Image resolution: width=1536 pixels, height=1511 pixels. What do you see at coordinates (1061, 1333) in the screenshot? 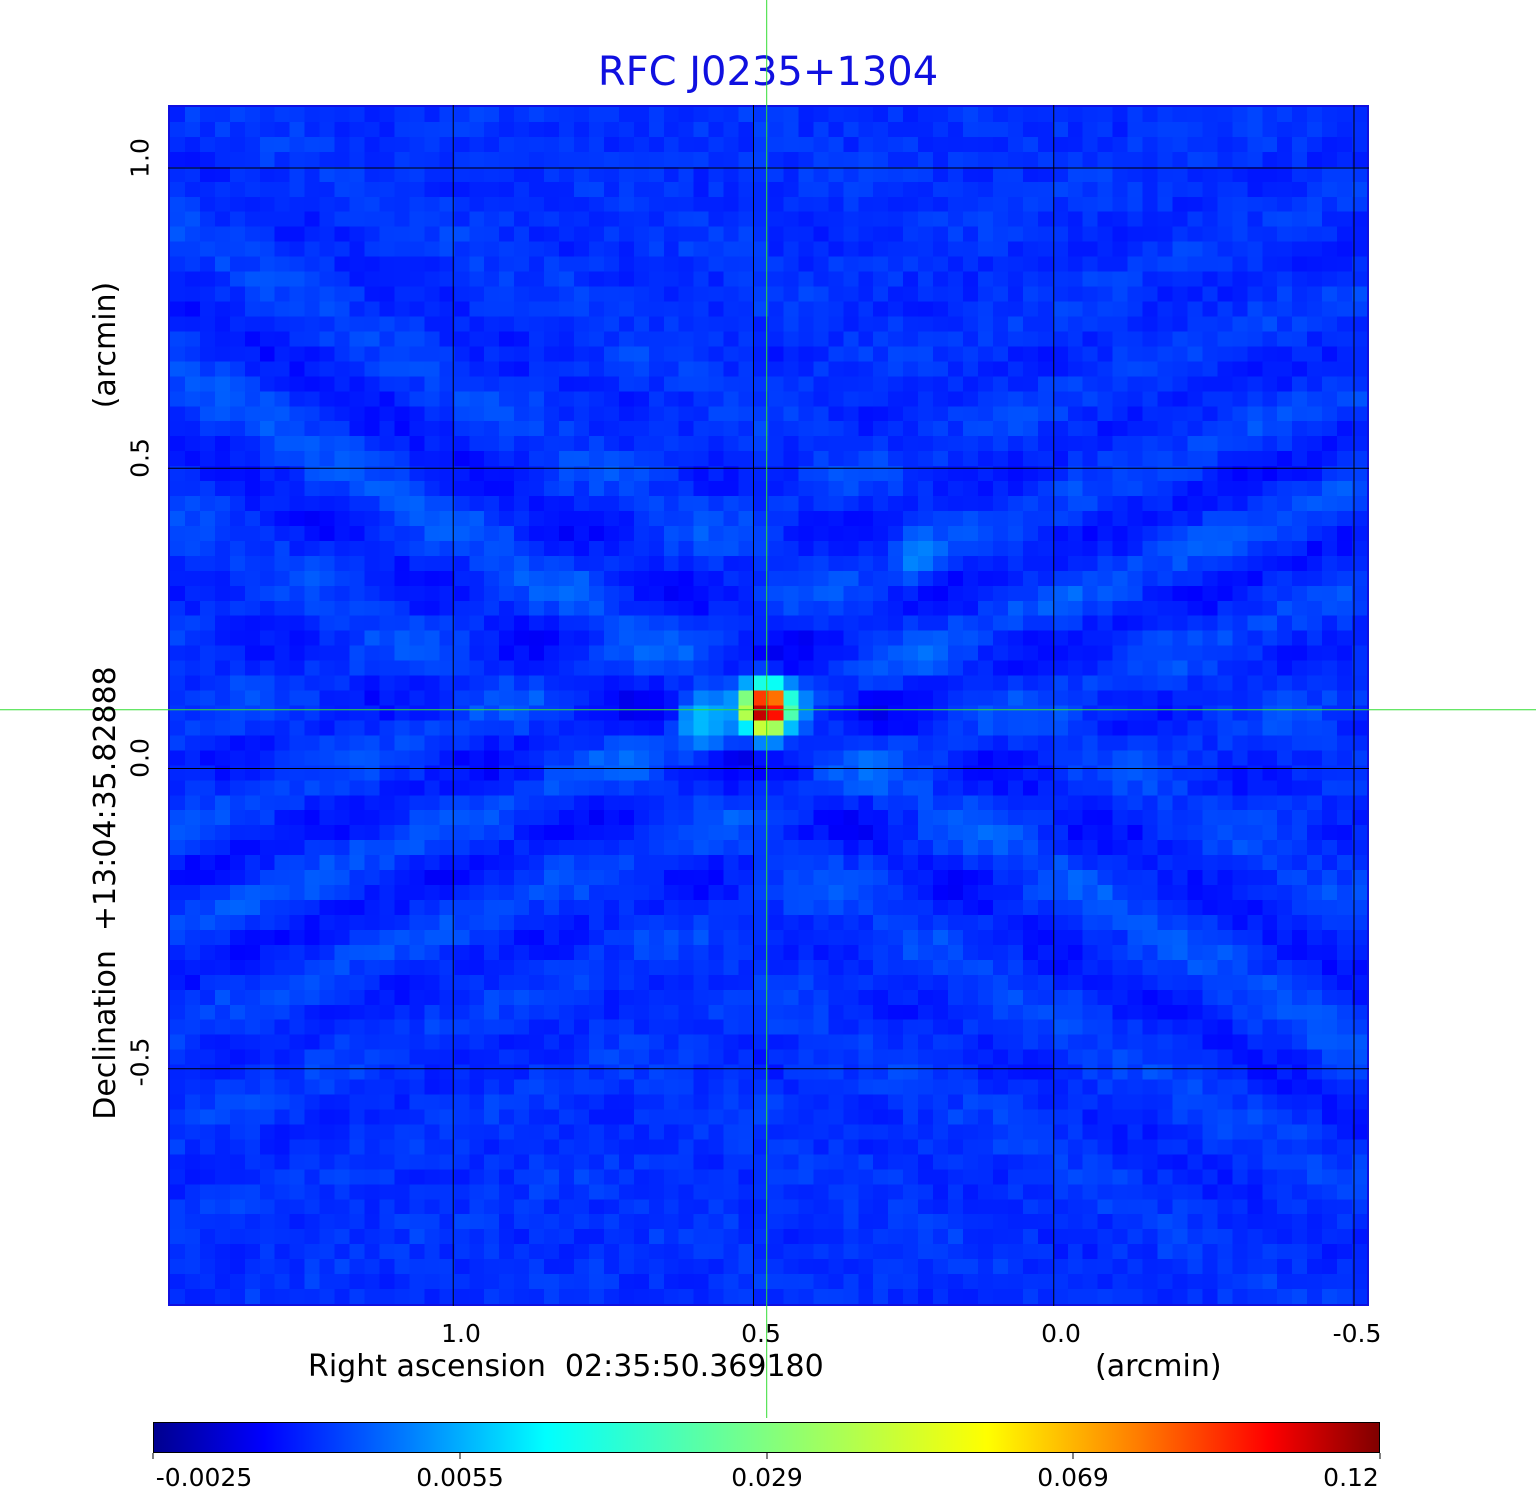
I see `x-tick-label: 0.0` at bounding box center [1061, 1333].